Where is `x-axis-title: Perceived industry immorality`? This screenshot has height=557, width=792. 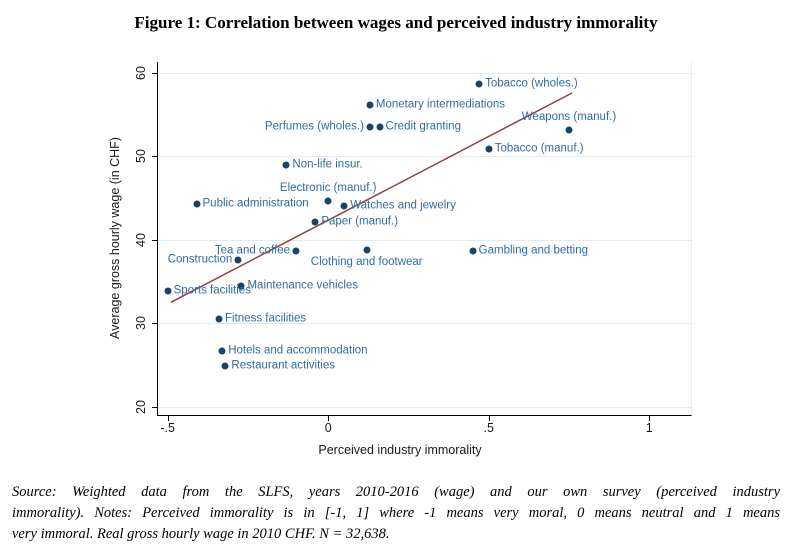
x-axis-title: Perceived industry immorality is located at coordinates (400, 450).